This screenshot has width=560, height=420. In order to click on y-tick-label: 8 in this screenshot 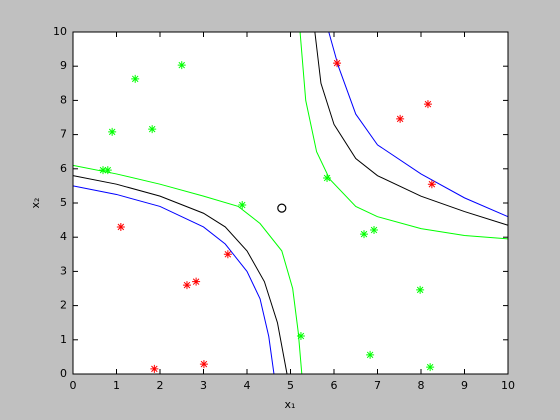, I will do `click(63, 99)`.